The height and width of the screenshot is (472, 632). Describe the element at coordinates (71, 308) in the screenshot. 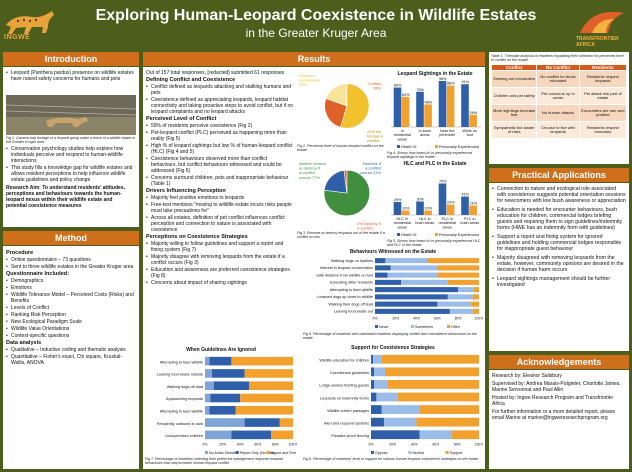

I see `questionnaire-item-4: Levels of Conflict` at that location.